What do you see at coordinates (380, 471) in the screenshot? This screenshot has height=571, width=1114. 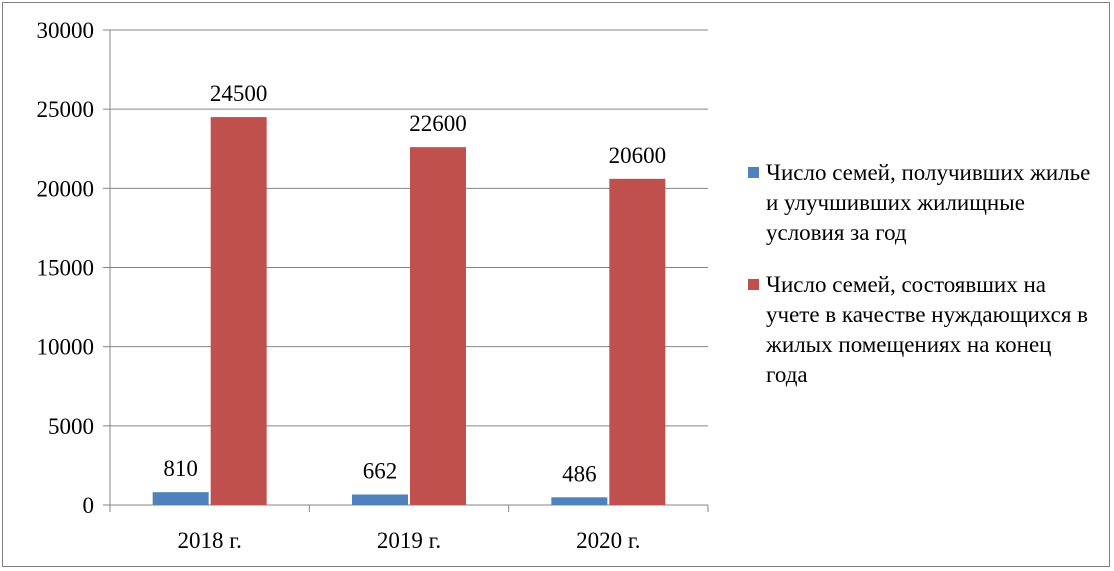 I see `data-label: 662` at bounding box center [380, 471].